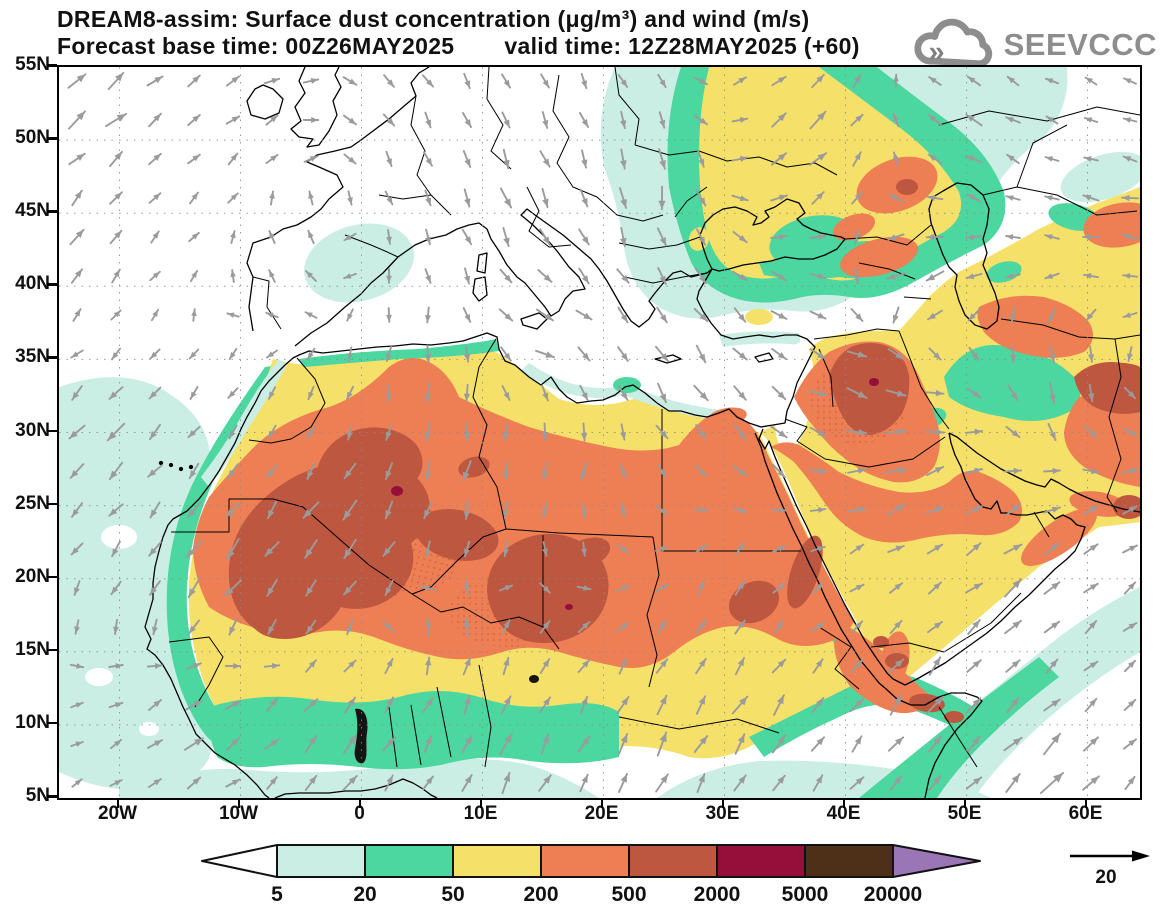 The height and width of the screenshot is (907, 1165). I want to click on lat-label: 20N, so click(32, 576).